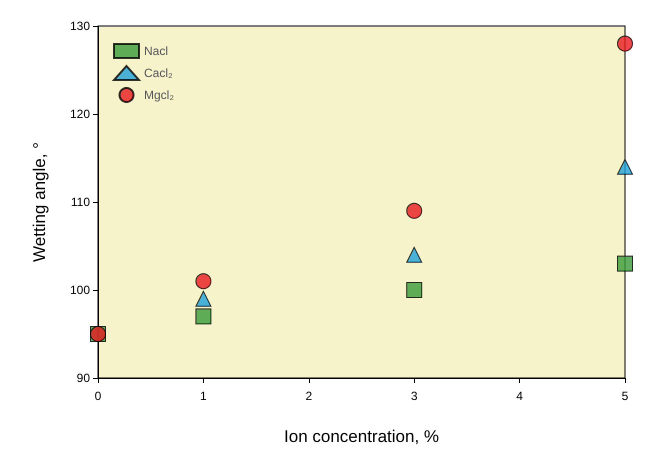  Describe the element at coordinates (98, 396) in the screenshot. I see `x-tick-label: 0` at that location.